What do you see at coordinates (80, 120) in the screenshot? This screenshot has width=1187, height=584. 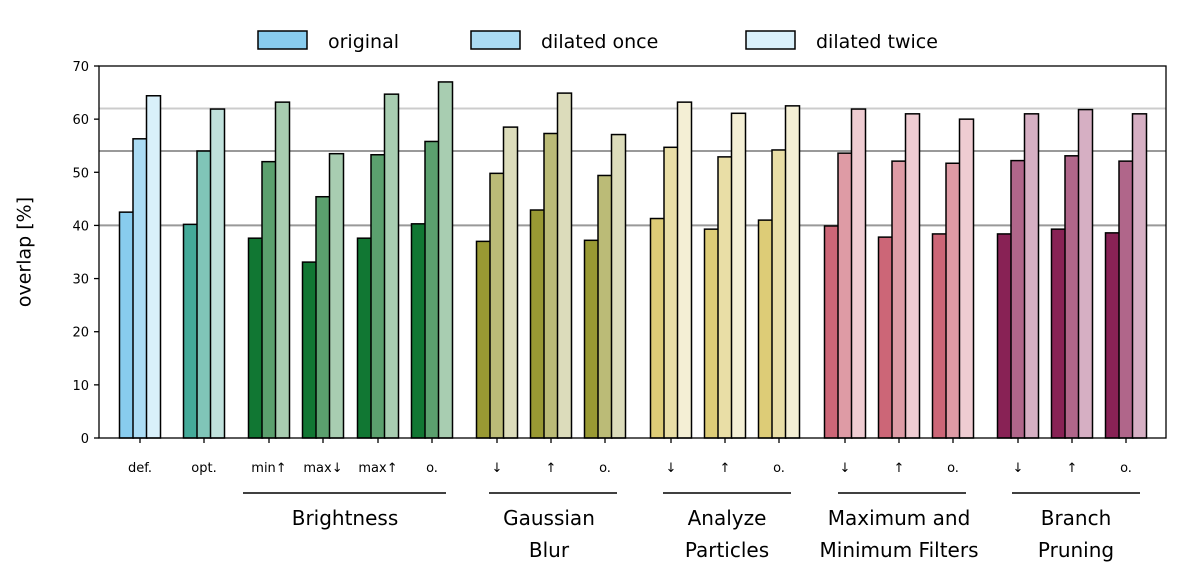 I see `y-tick-label: 60` at bounding box center [80, 120].